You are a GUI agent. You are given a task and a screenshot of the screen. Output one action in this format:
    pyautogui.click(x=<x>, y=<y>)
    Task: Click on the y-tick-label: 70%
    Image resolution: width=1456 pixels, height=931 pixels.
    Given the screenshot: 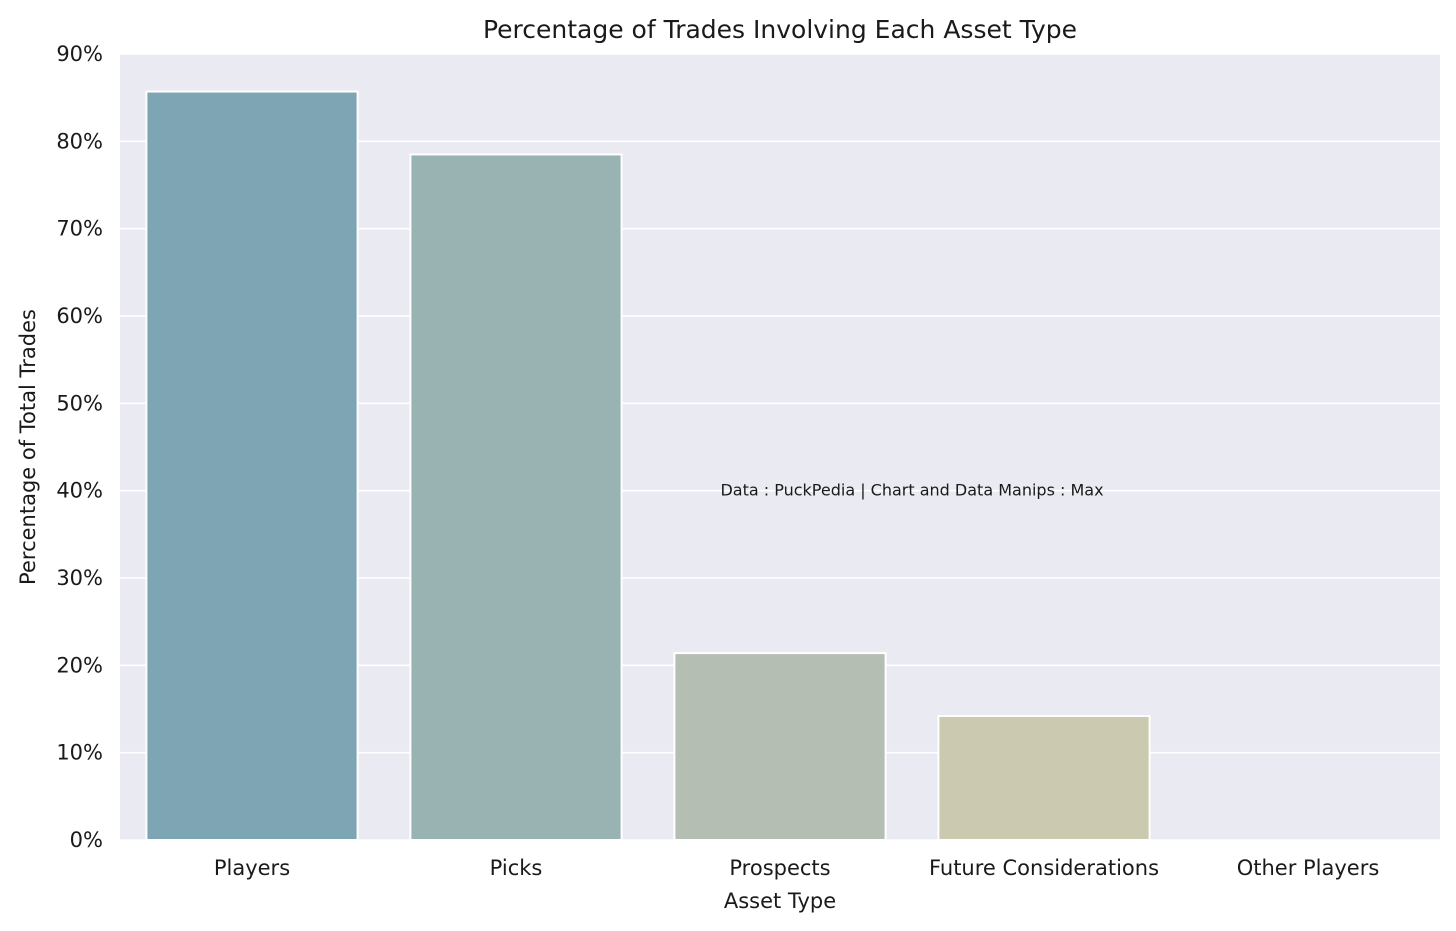 What is the action you would take?
    pyautogui.click(x=79, y=229)
    